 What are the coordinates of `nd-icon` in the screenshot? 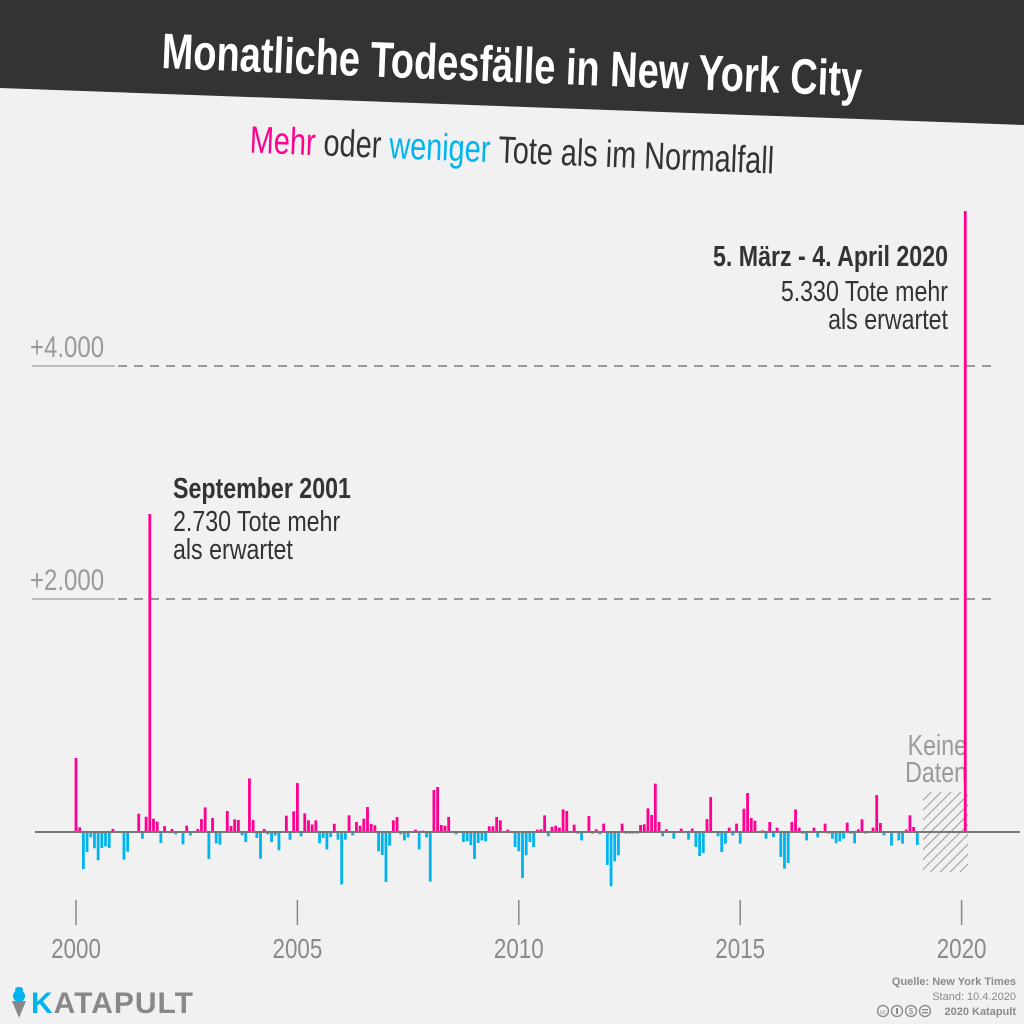 It's located at (925, 1011).